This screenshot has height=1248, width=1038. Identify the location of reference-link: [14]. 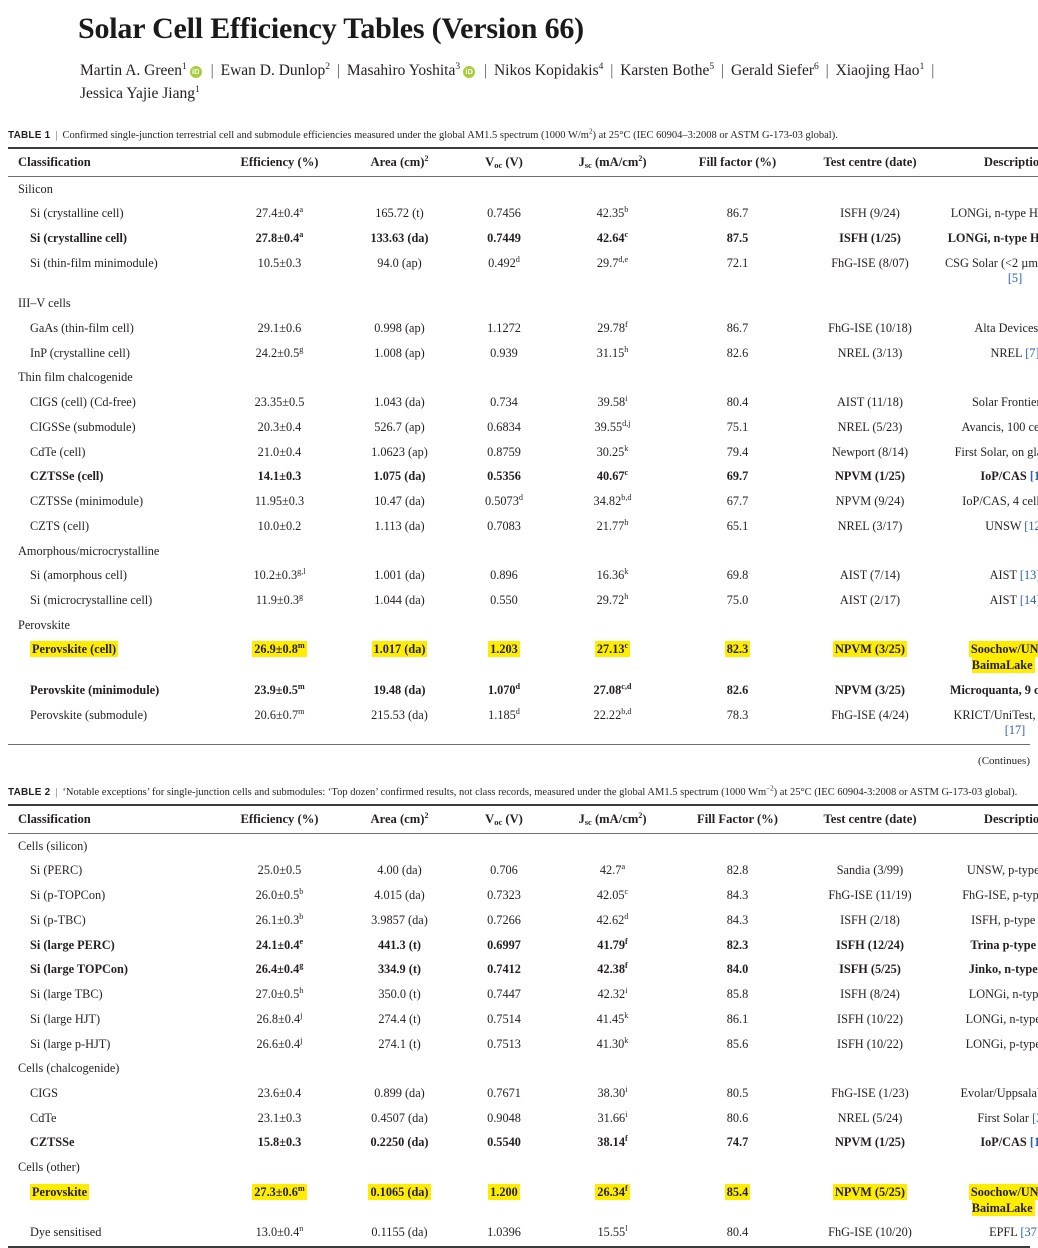
(1029, 600).